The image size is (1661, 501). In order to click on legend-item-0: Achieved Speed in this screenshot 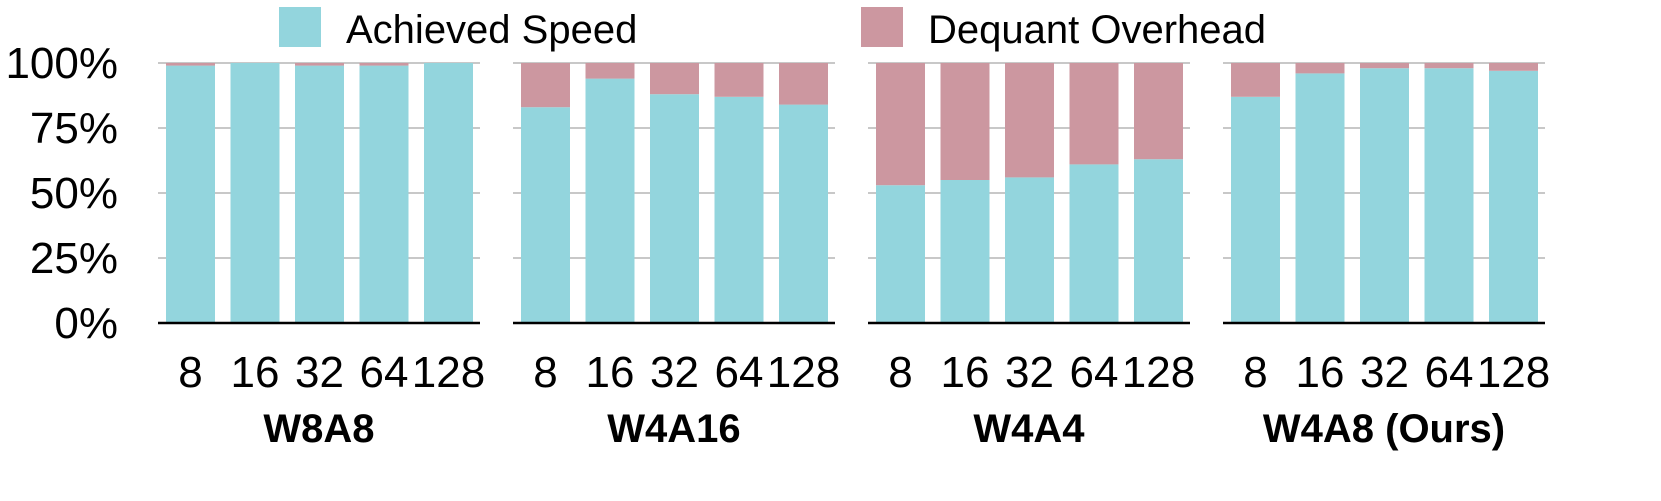, I will do `click(458, 29)`.